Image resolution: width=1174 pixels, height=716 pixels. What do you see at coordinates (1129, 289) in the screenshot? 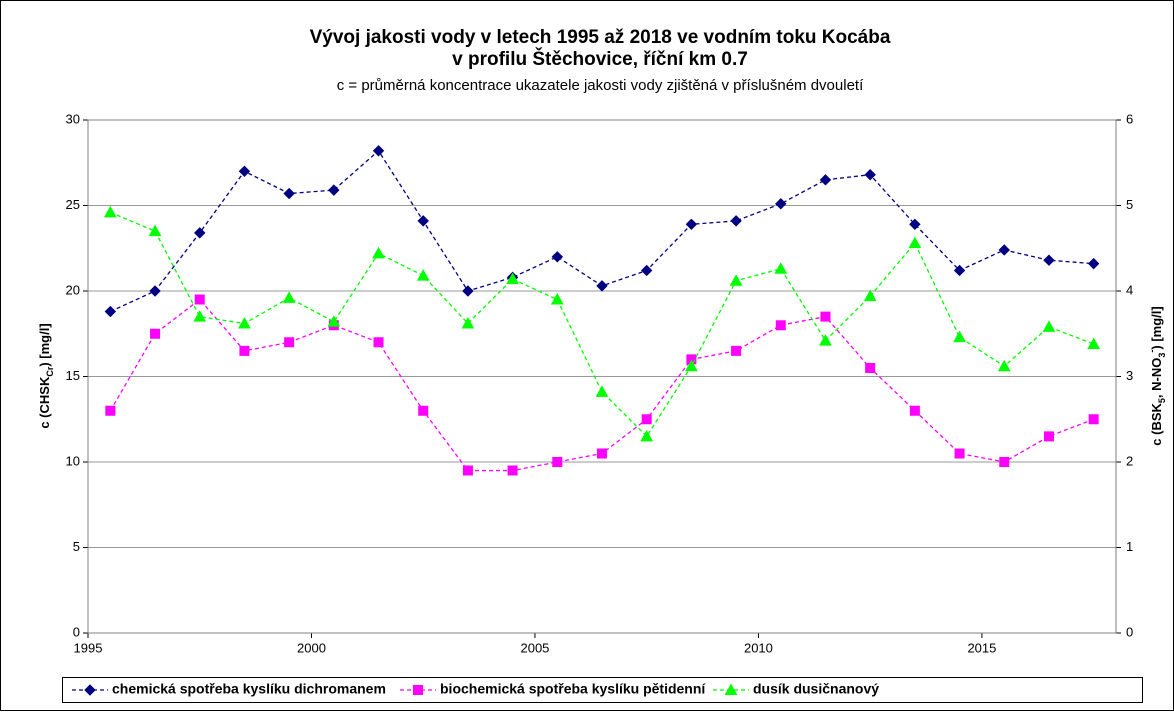
I see `y2-tick-label: 4` at bounding box center [1129, 289].